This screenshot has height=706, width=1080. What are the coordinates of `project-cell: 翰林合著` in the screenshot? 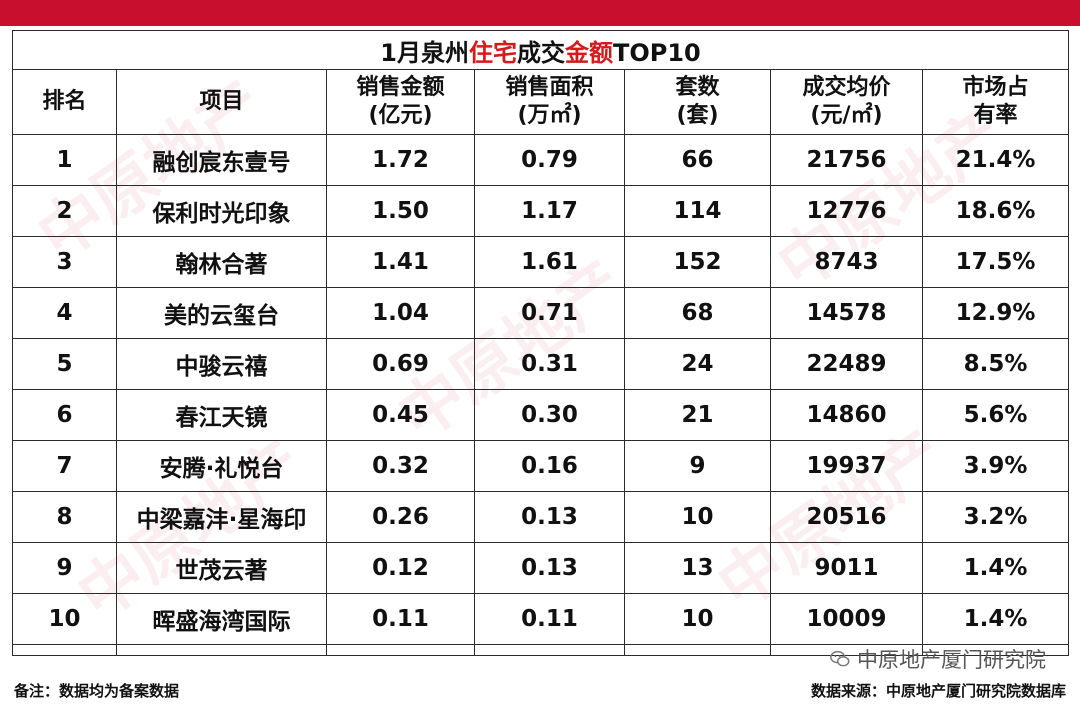 It's located at (221, 262).